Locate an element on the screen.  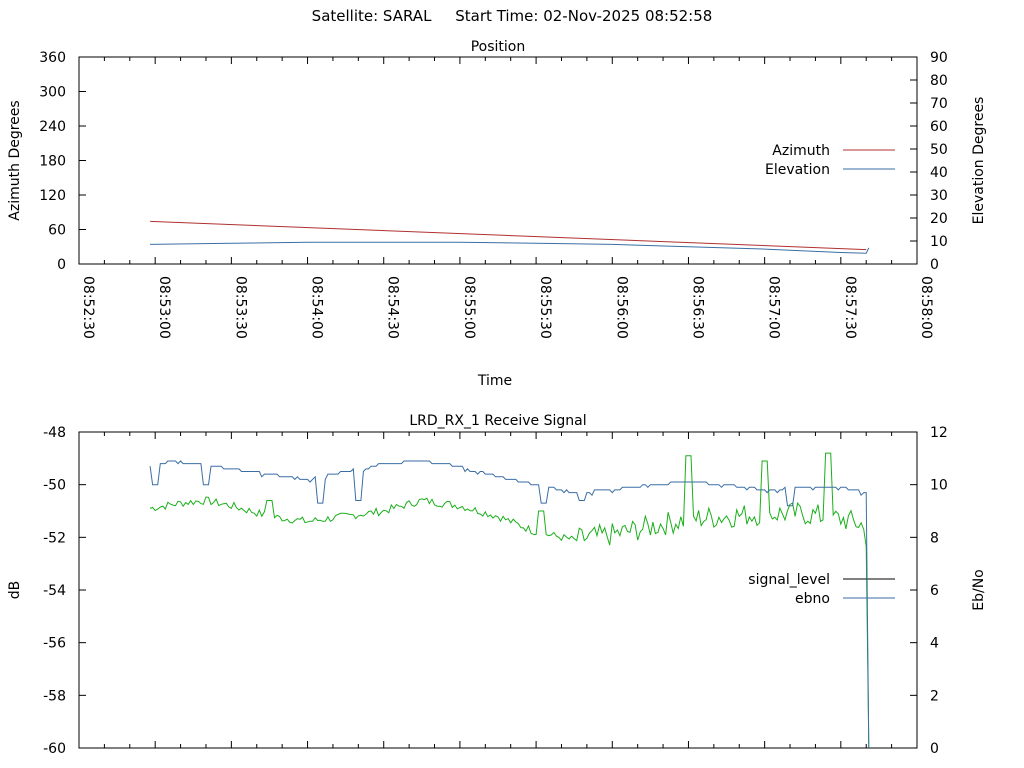
x-tick-label: 08:54:30 is located at coordinates (393, 307).